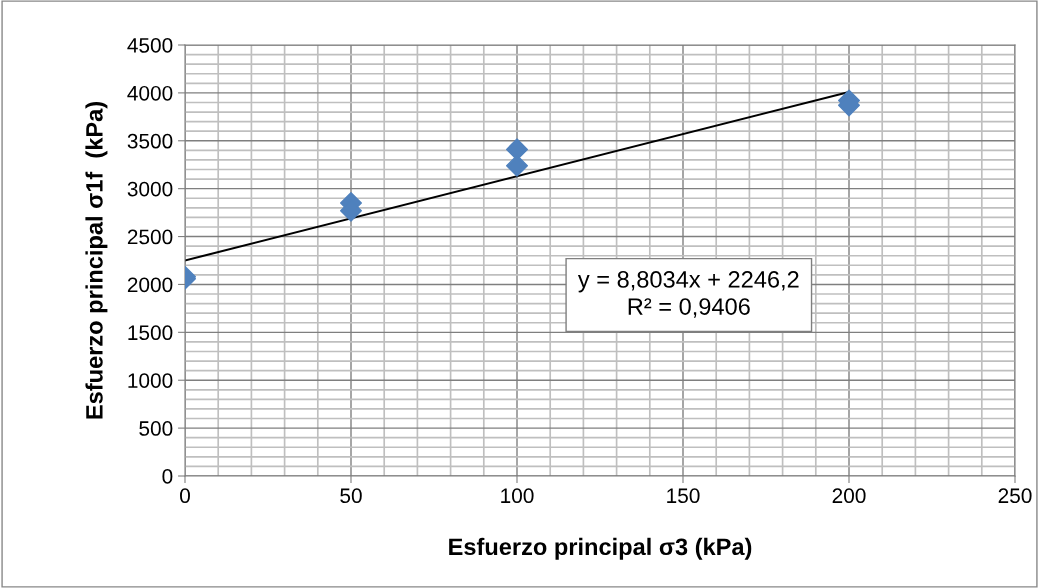 The height and width of the screenshot is (588, 1039). What do you see at coordinates (150, 380) in the screenshot?
I see `y-tick-label: 1000` at bounding box center [150, 380].